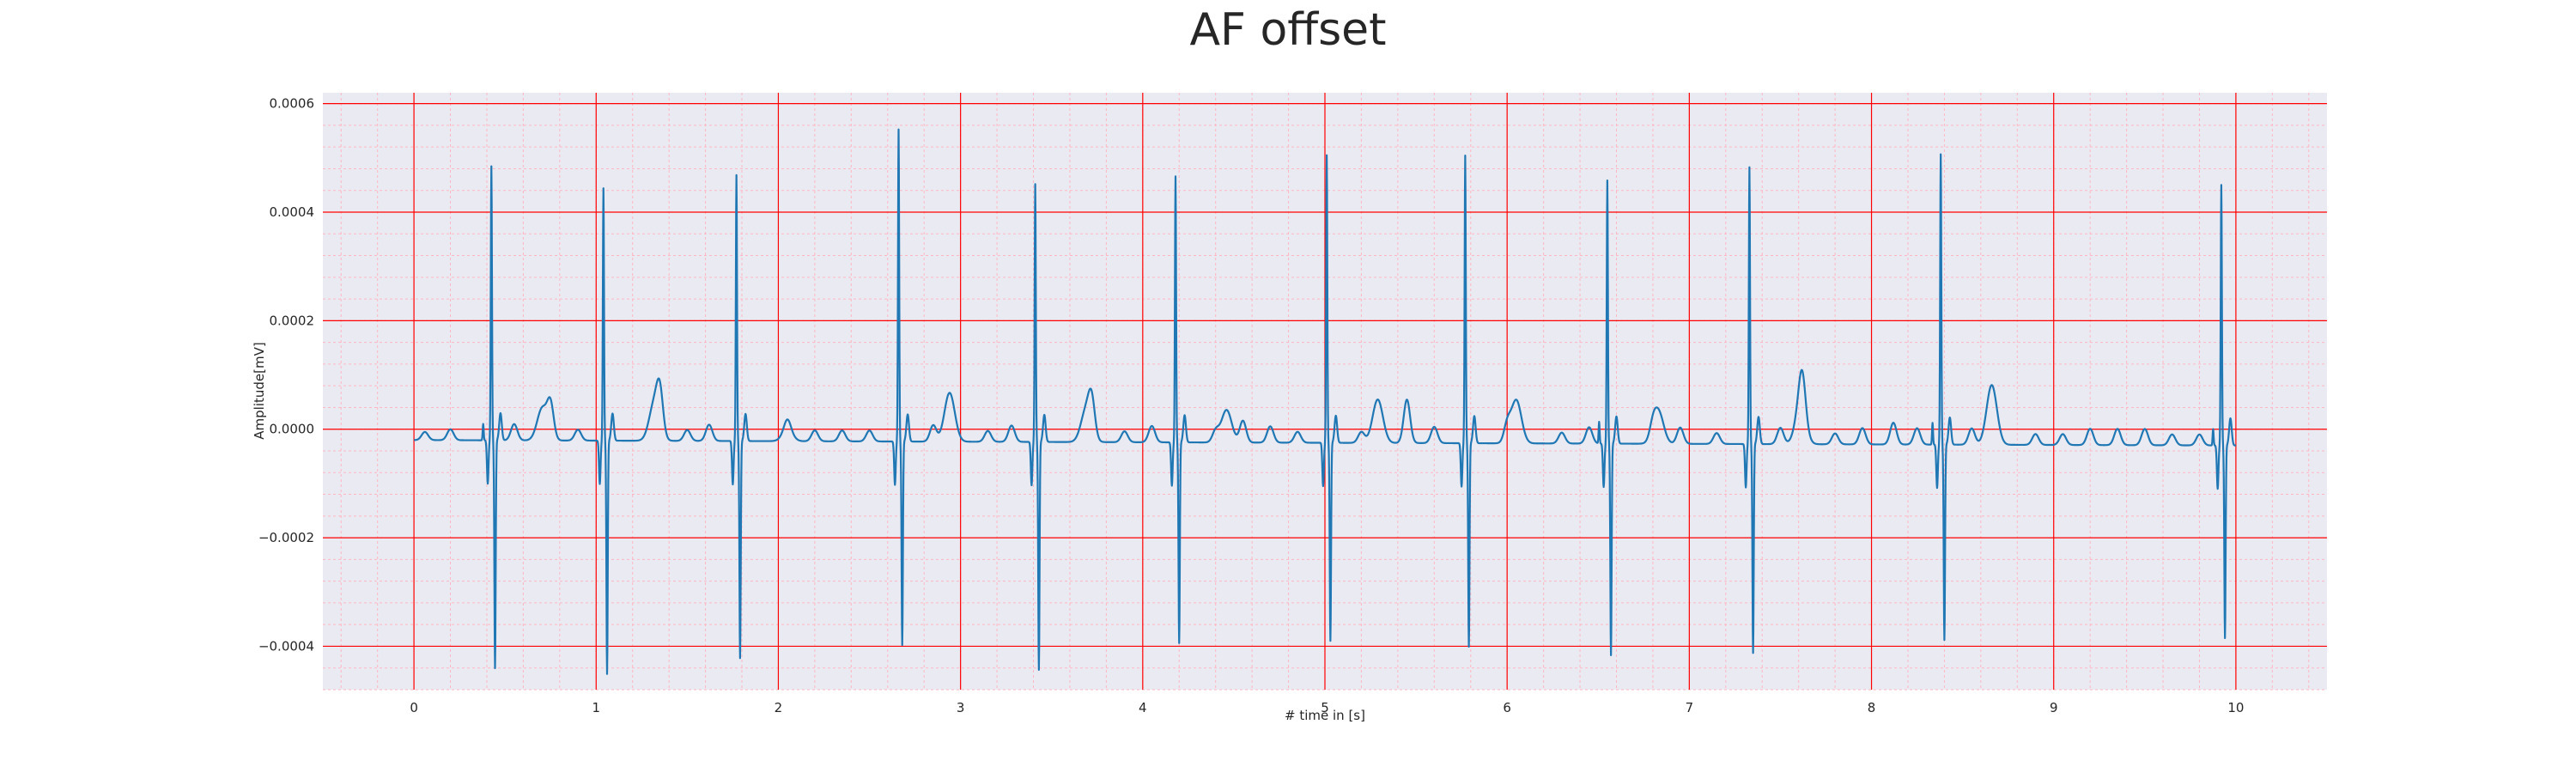 The width and height of the screenshot is (2576, 773). Describe the element at coordinates (286, 375) in the screenshot. I see `y-axis-ticks: −0.0004 −0.0002 0.0000 0.0002 0.0004 0.0006` at that location.